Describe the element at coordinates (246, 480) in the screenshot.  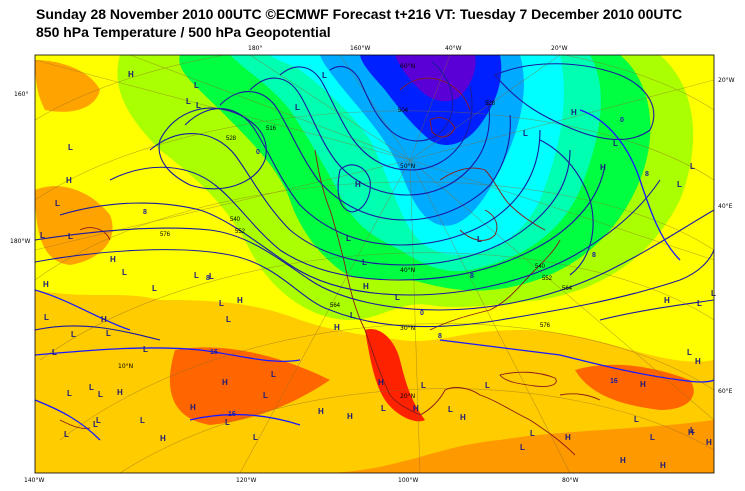
I see `edge-label-bottom: 120°W` at that location.